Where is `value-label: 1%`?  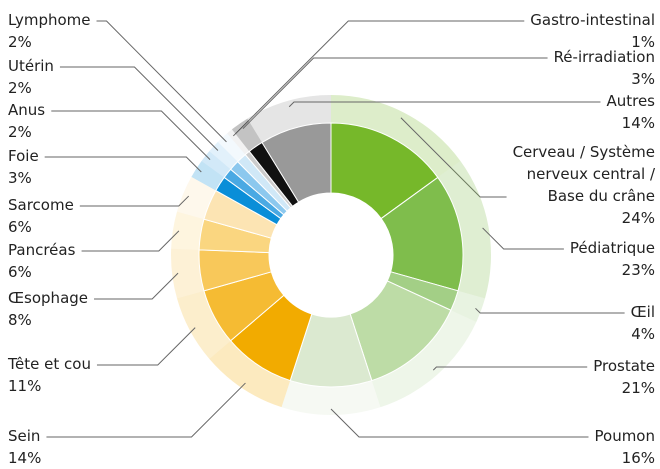
value-label: 1% is located at coordinates (643, 42).